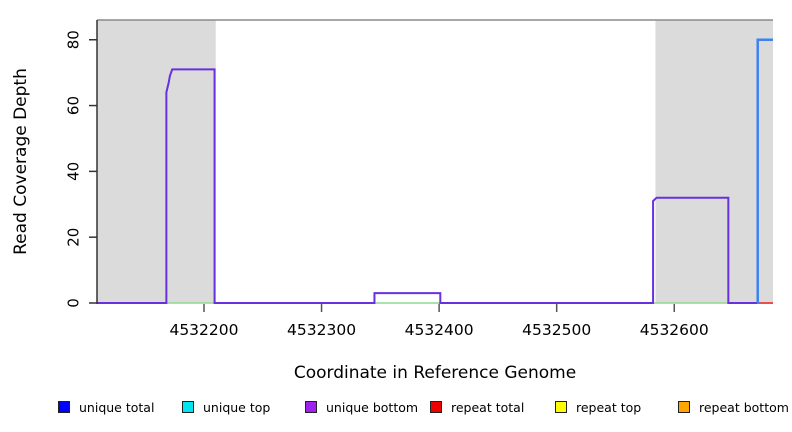 The image size is (792, 432). Describe the element at coordinates (64, 407) in the screenshot. I see `legend-swatch-unique-total` at that location.